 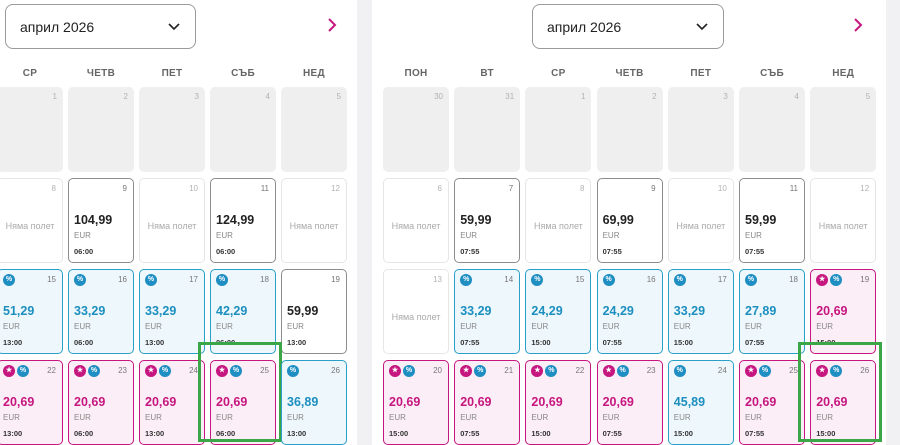 I want to click on calendar-day: 25 ★% 20,69 EUR 07:55, so click(x=772, y=402).